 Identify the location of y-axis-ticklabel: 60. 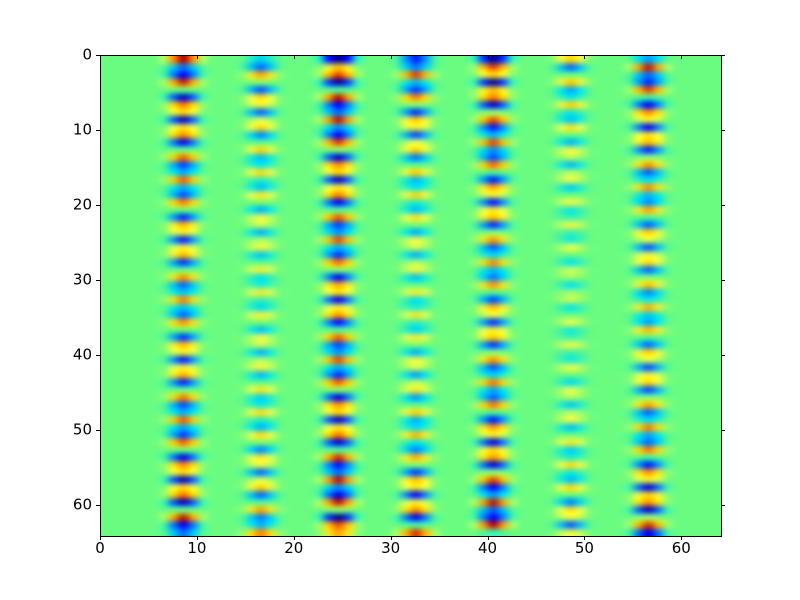
(82, 504).